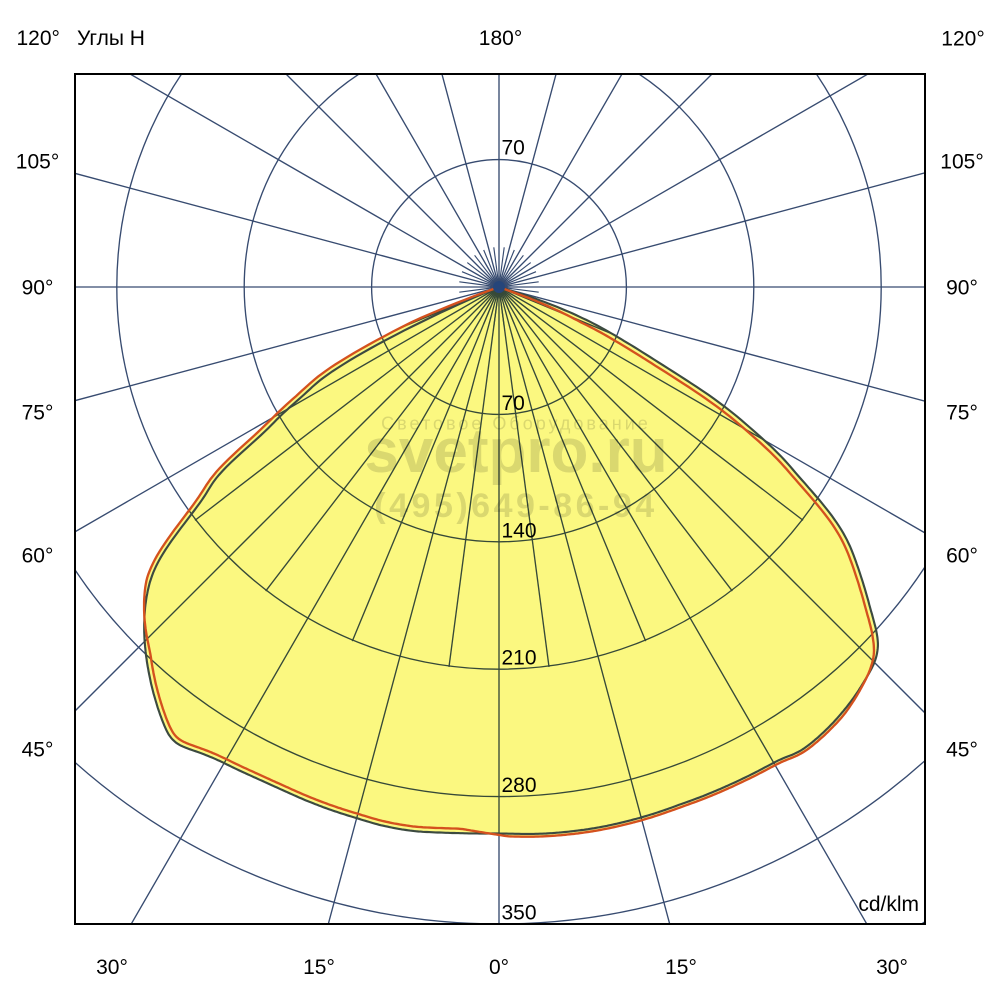 This screenshot has height=1000, width=1000. Describe the element at coordinates (111, 38) in the screenshot. I see `svg-text: Углы H` at that location.